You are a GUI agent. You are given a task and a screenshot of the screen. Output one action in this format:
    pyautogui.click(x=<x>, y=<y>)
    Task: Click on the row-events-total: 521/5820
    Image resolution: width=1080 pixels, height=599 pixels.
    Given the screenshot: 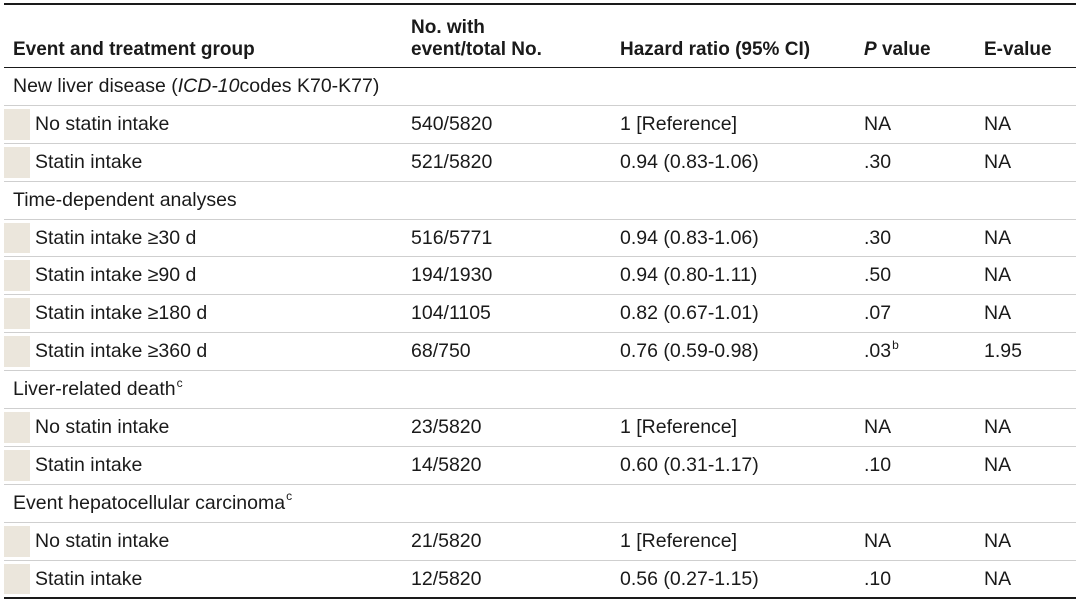 What is the action you would take?
    pyautogui.click(x=452, y=161)
    